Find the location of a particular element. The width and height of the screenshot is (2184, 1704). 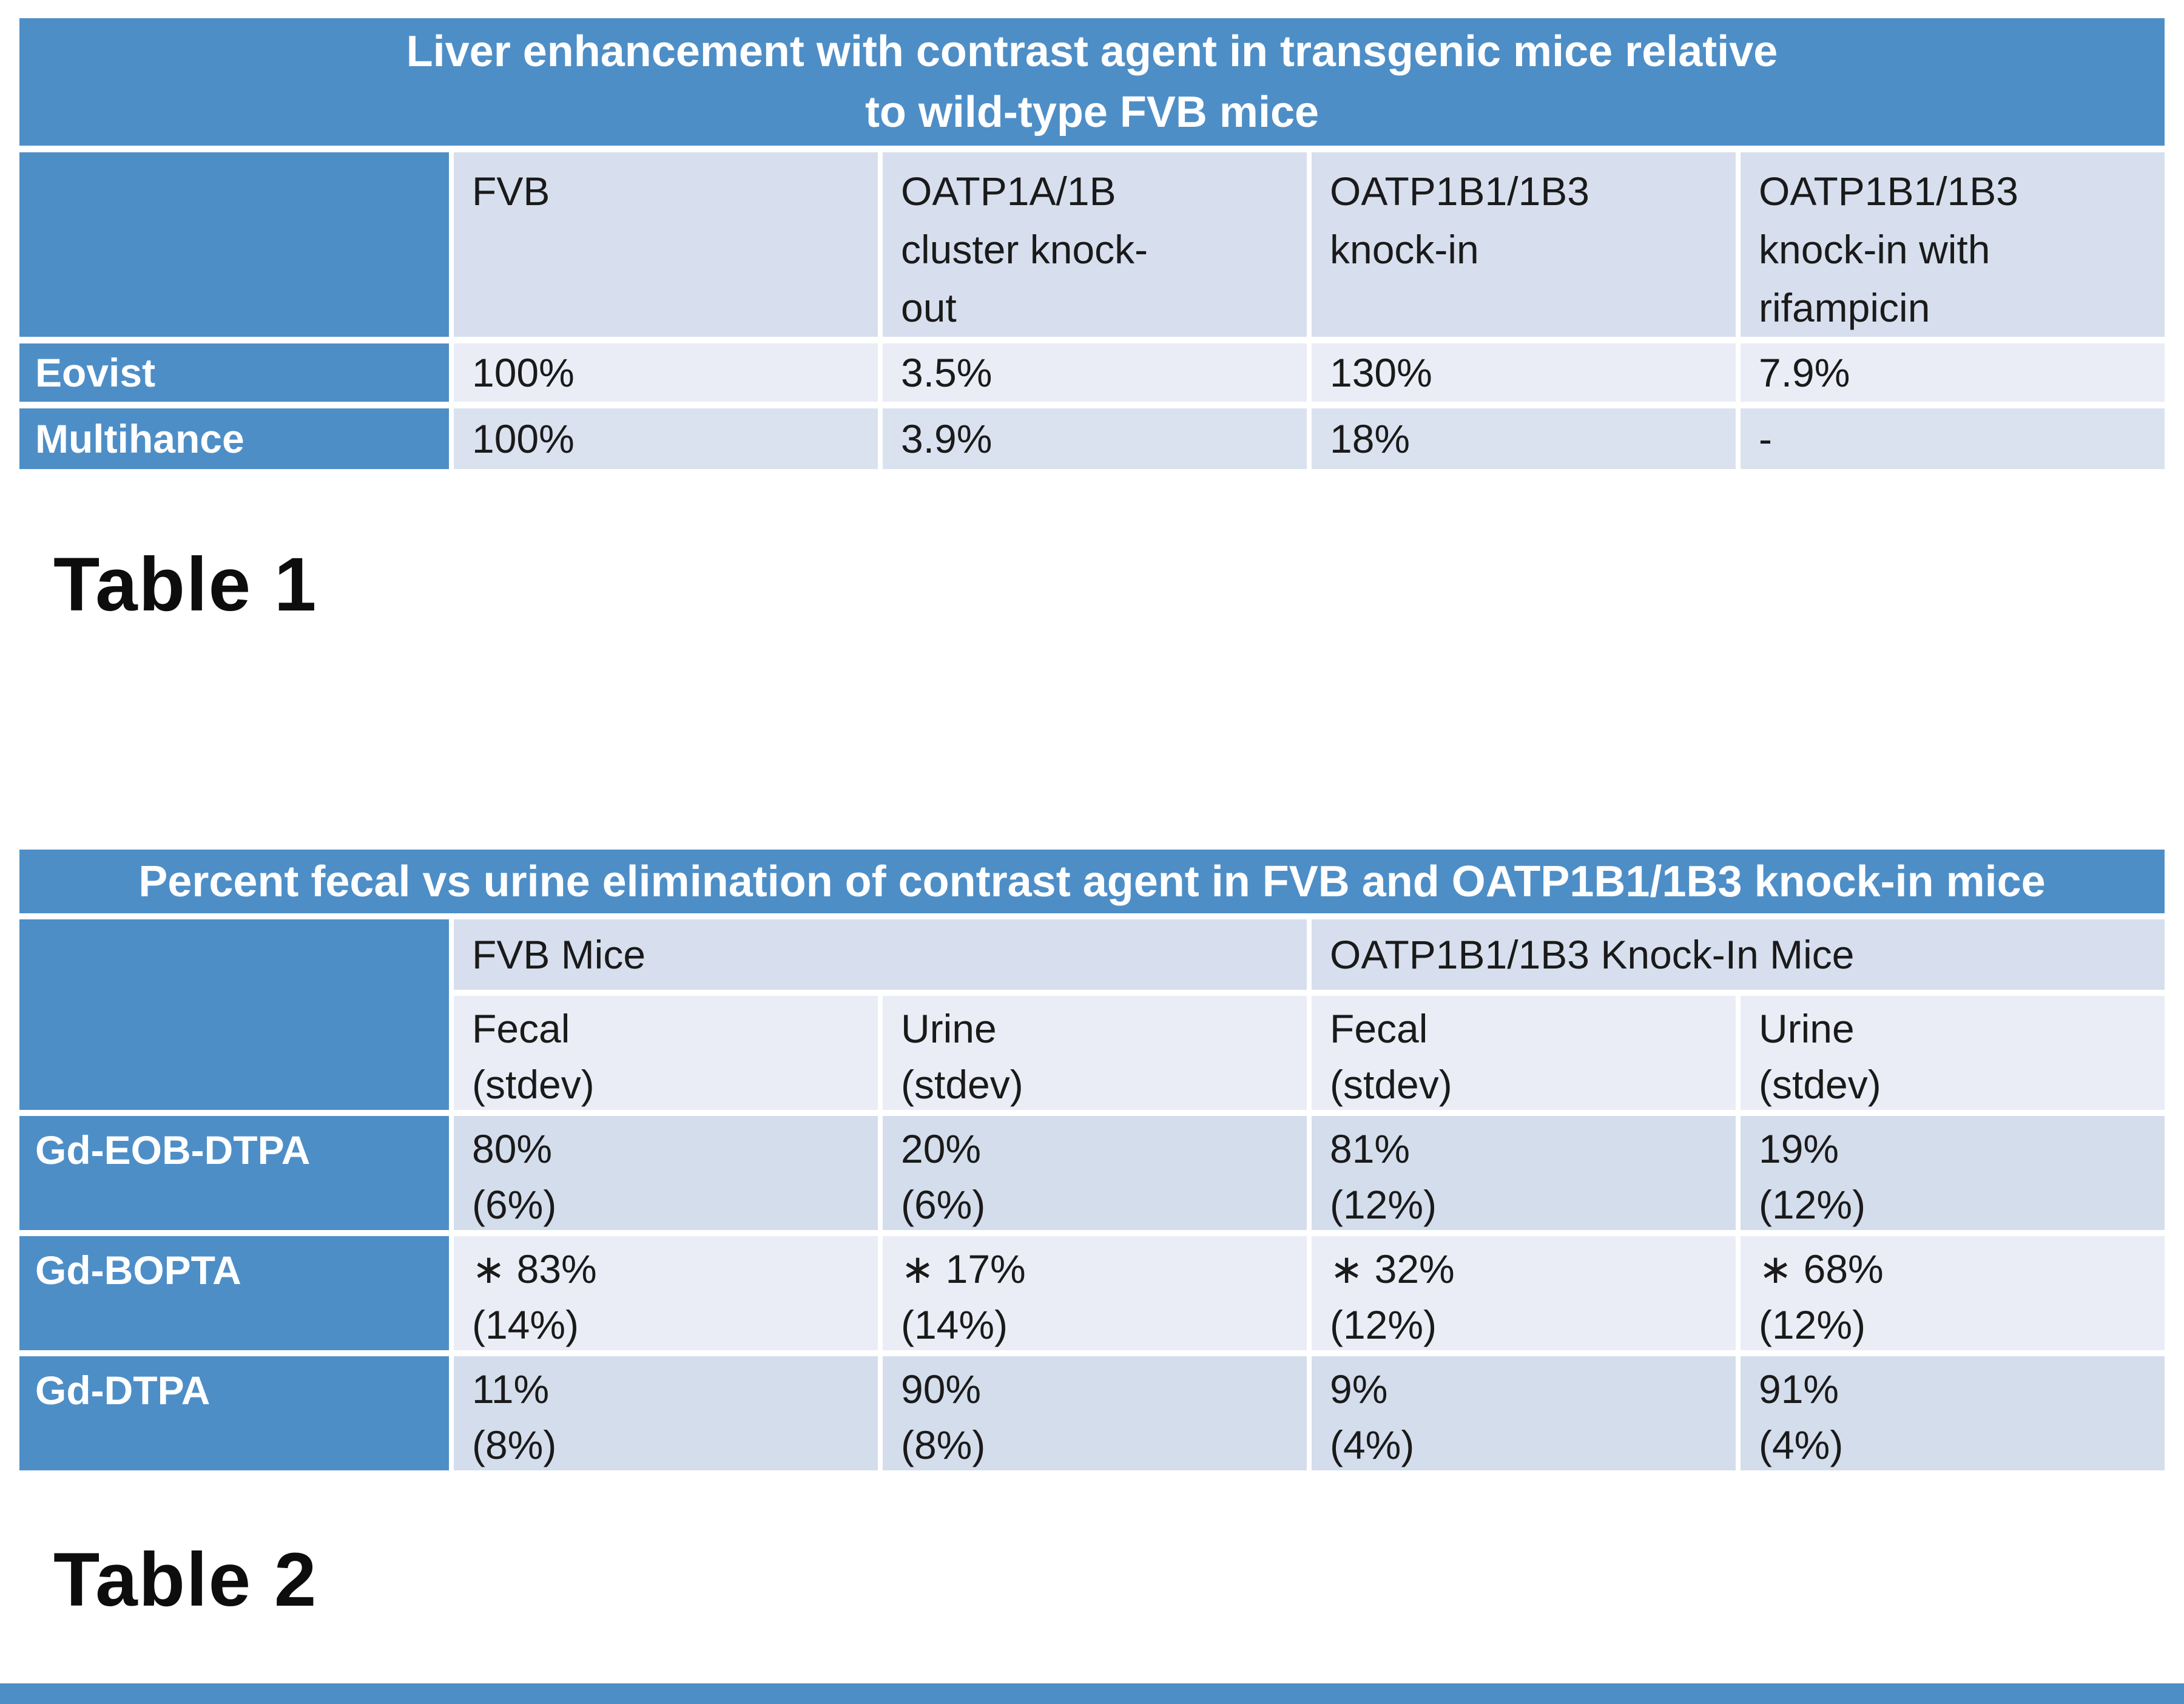

table2-row-label-gd-bopta: Gd-BOPTA is located at coordinates (234, 1293).